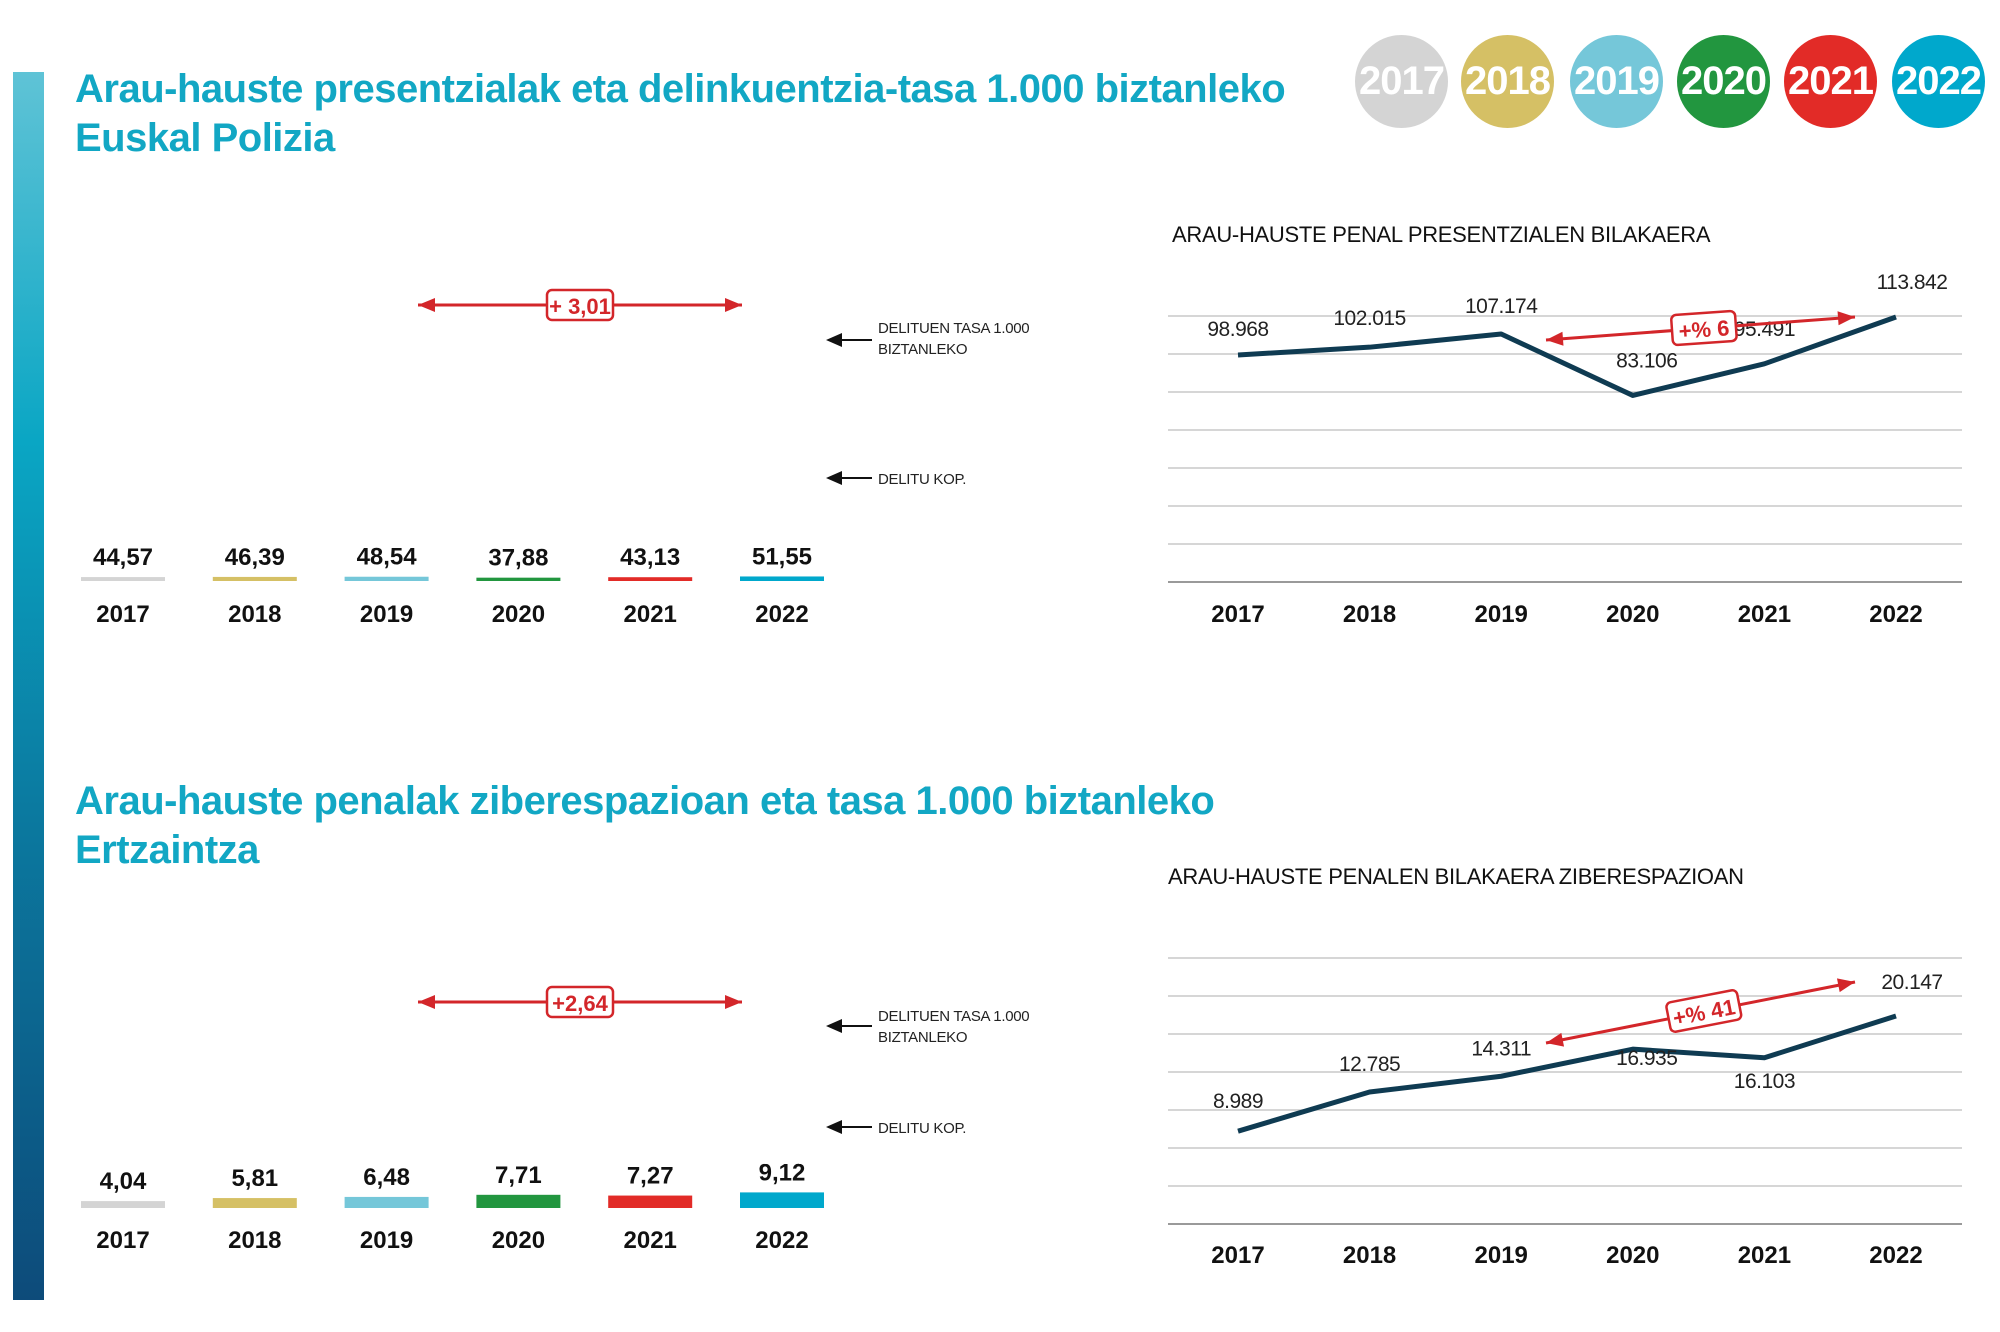  Describe the element at coordinates (782, 1172) in the screenshot. I see `bar2-rate-label-2022: 9,12` at that location.